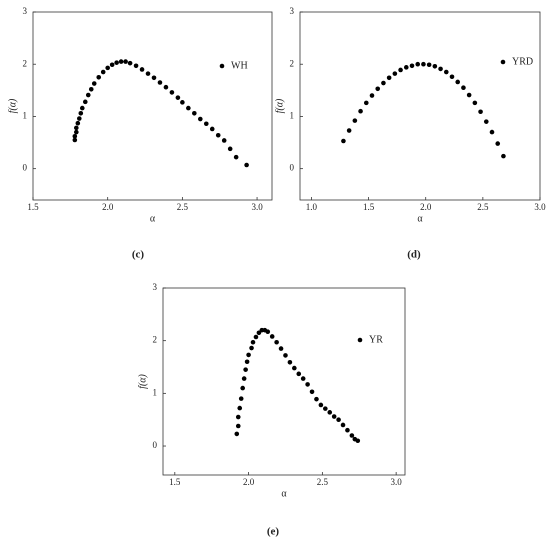  I want to click on legend-label: WH, so click(239, 65).